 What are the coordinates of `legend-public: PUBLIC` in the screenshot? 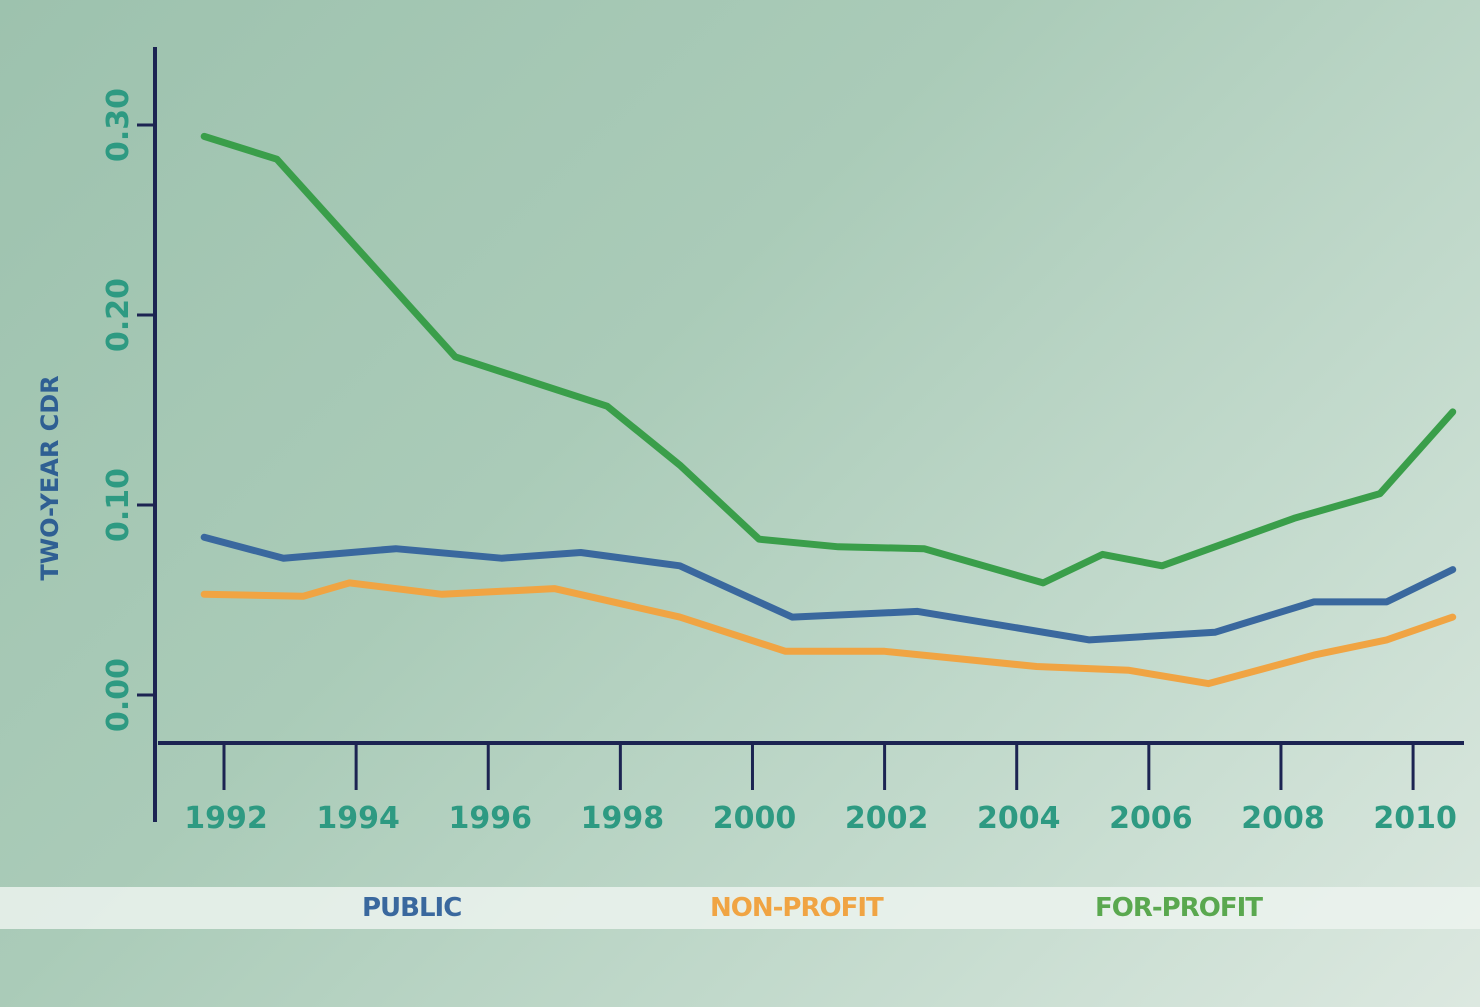 It's located at (412, 908).